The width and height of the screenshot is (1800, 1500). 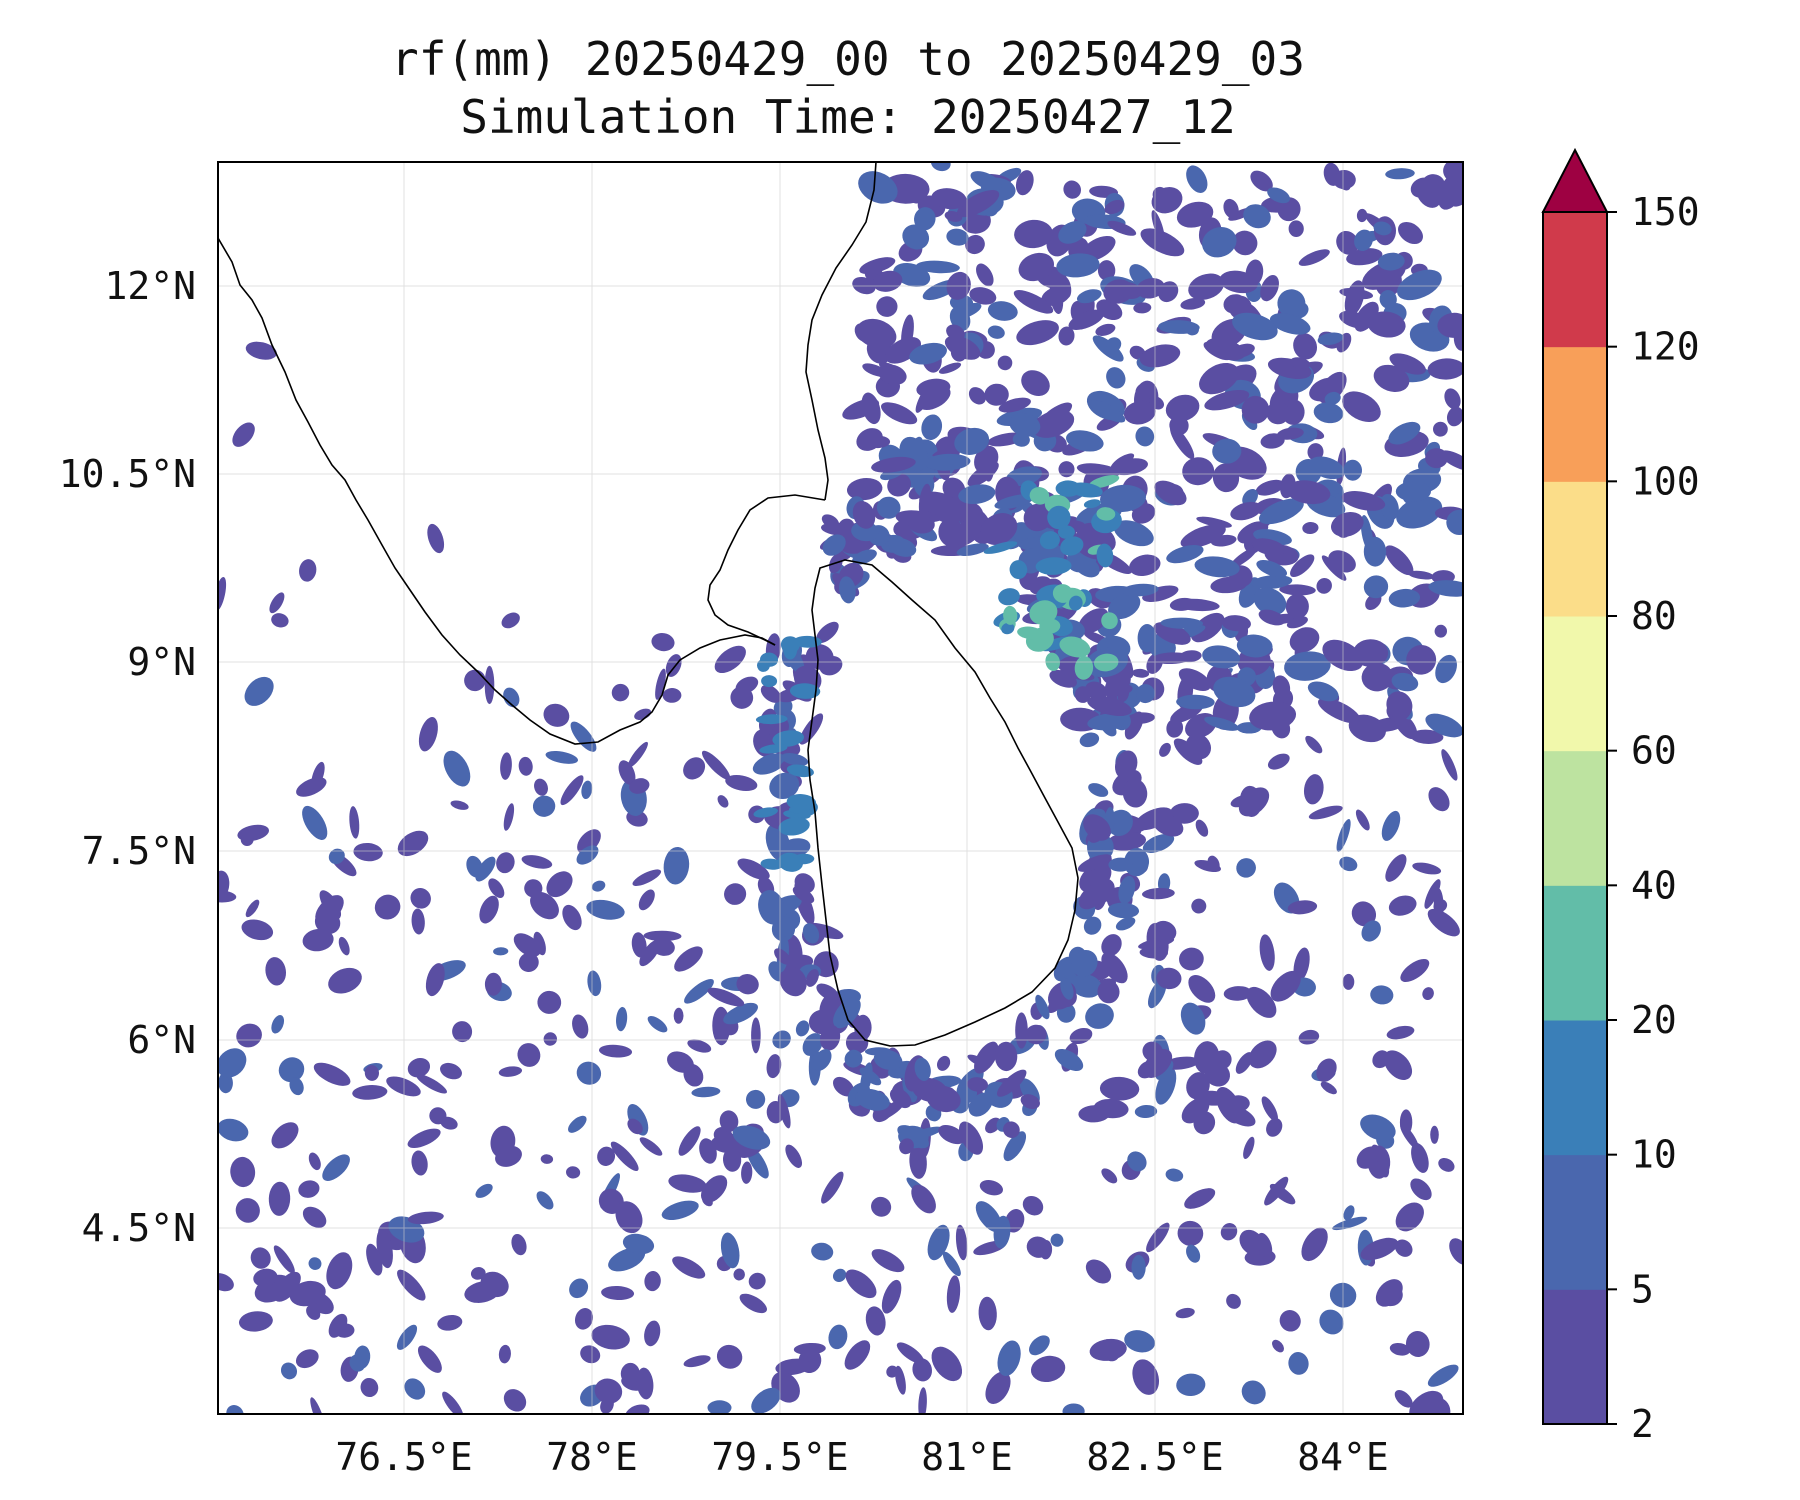 What do you see at coordinates (1343, 1457) in the screenshot?
I see `lon-label: 84°E` at bounding box center [1343, 1457].